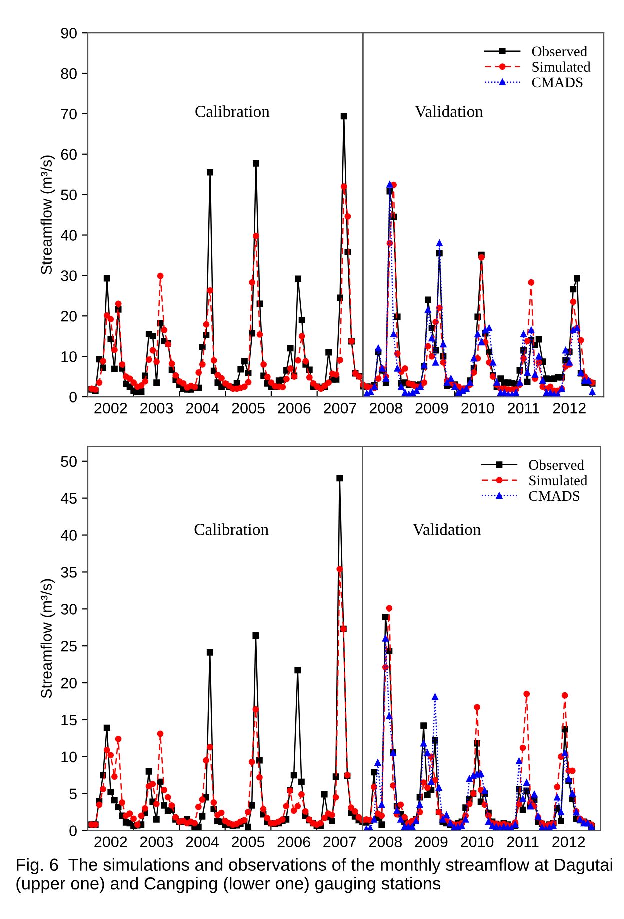 The width and height of the screenshot is (624, 919). Describe the element at coordinates (449, 112) in the screenshot. I see `annotation: Validation` at that location.